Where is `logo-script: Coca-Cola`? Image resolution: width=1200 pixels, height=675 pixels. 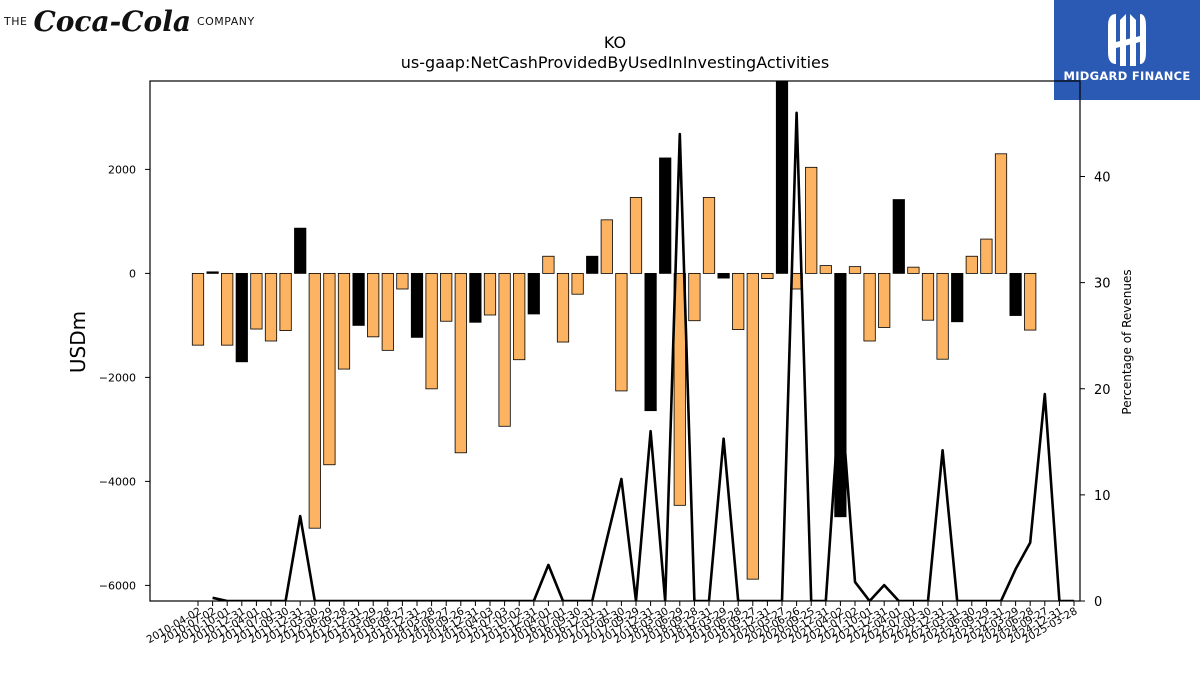
logo-script: Coca-Cola is located at coordinates (112, 21).